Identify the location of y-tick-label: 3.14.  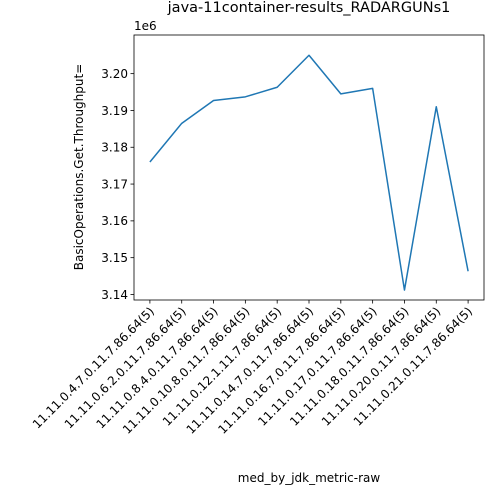
(114, 295).